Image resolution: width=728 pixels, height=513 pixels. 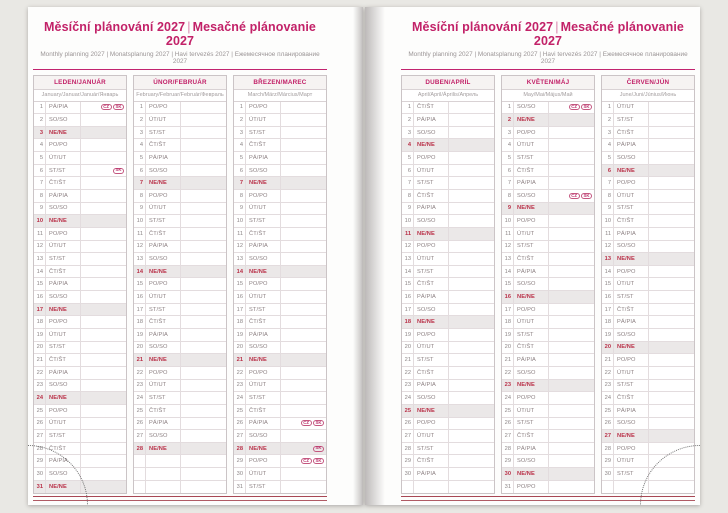 I want to click on day-row: 17 ST/ST, so click(x=180, y=310).